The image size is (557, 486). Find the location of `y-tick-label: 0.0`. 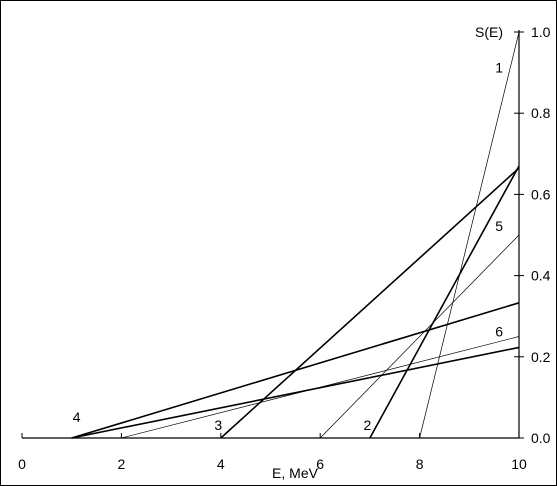

y-tick-label: 0.0 is located at coordinates (541, 438).